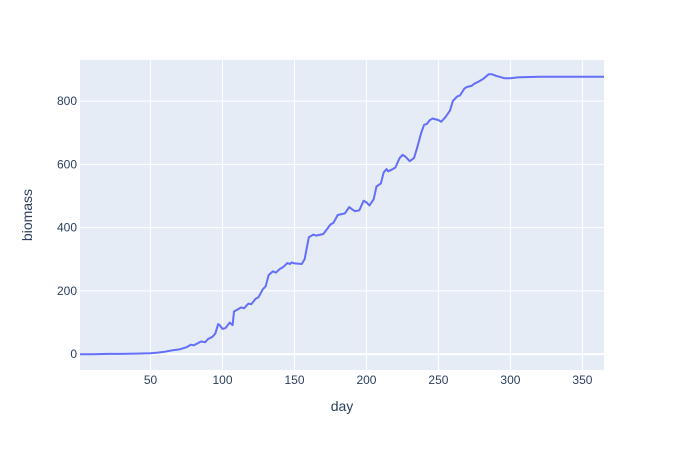 This screenshot has width=684, height=450. Describe the element at coordinates (342, 406) in the screenshot. I see `x-axis-title: day` at that location.